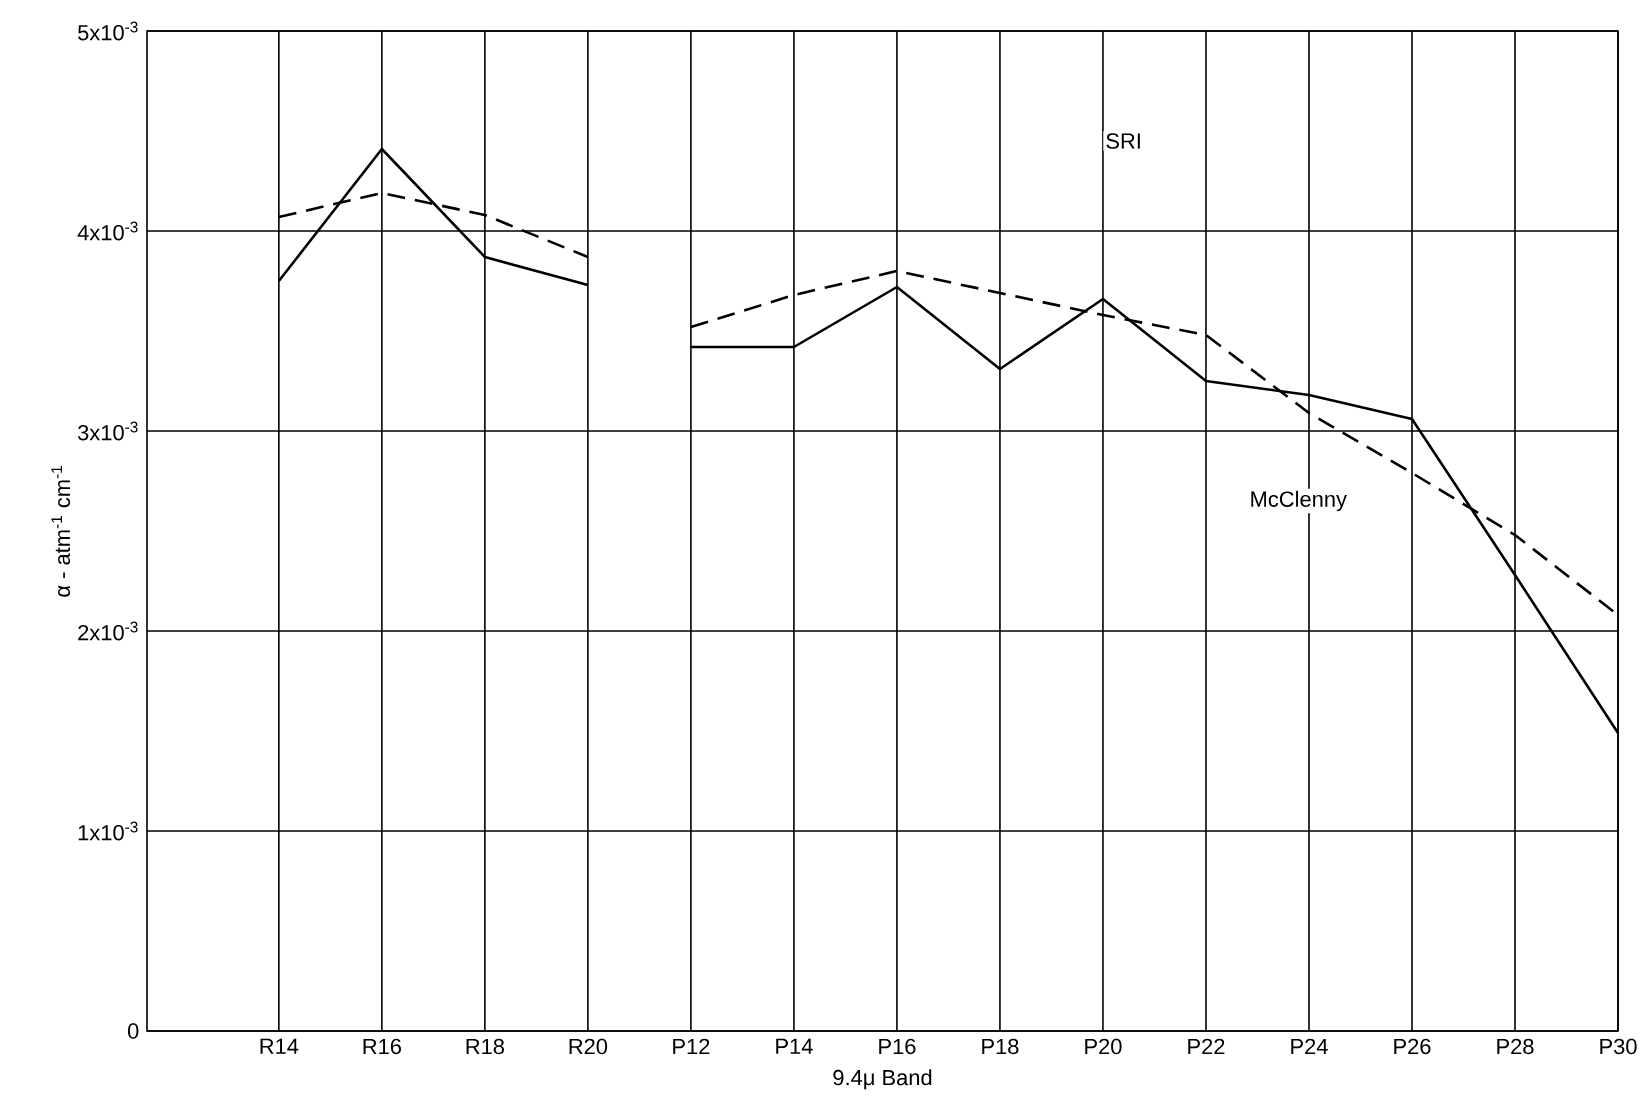 This screenshot has width=1642, height=1114. What do you see at coordinates (1515, 1046) in the screenshot?
I see `x-tick-label: P28` at bounding box center [1515, 1046].